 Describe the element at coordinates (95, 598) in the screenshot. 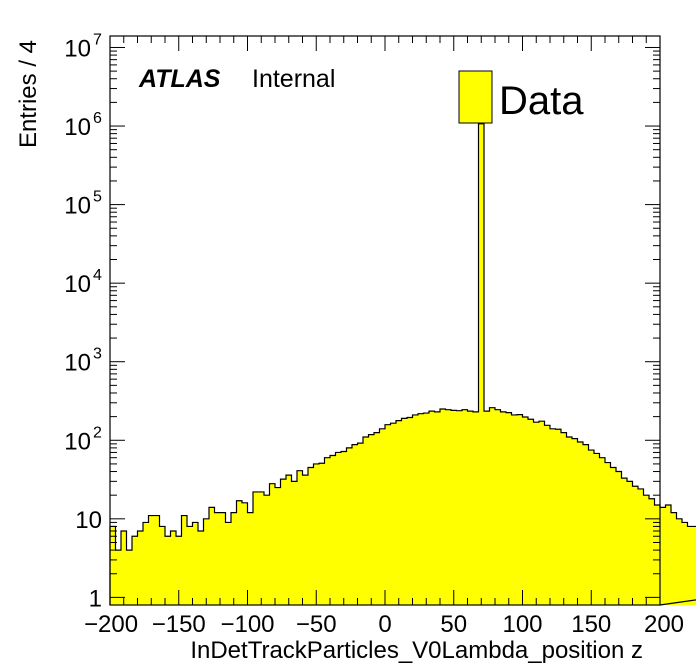

I see `y-tick-label: 1` at that location.